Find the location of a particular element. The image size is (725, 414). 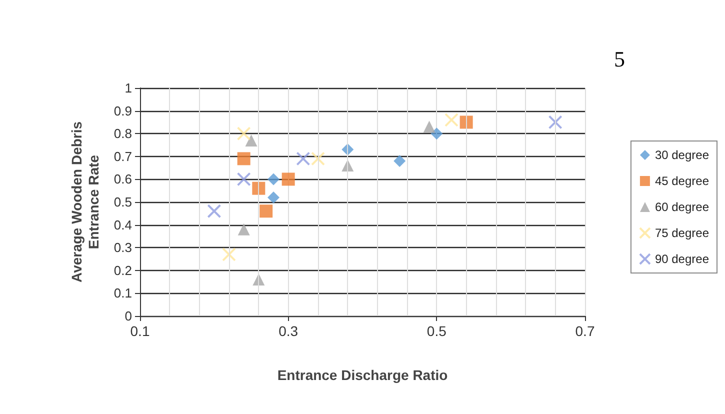

legend-label: 75 degree is located at coordinates (682, 233).